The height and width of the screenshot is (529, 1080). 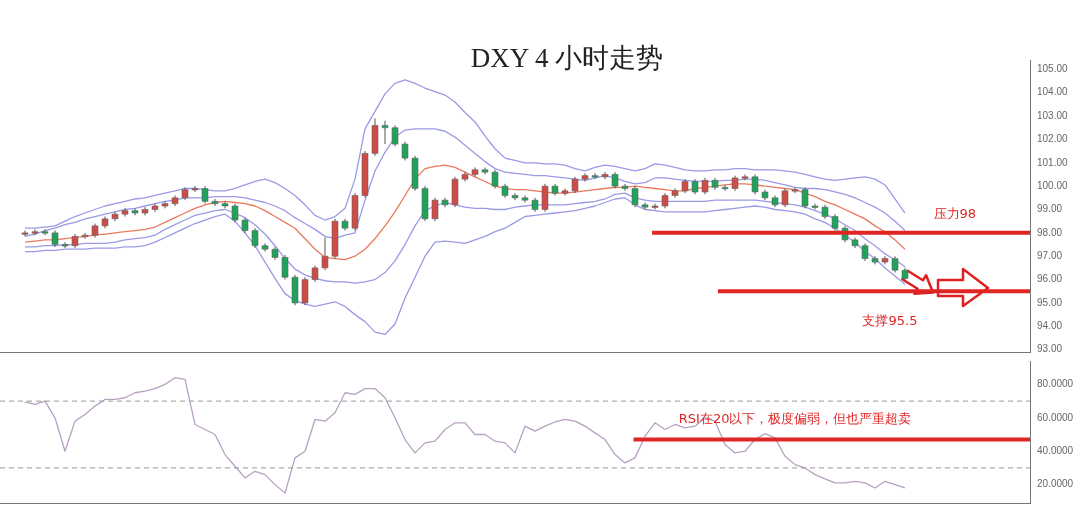 I want to click on y-tick-label: 94.00, so click(x=1050, y=326).